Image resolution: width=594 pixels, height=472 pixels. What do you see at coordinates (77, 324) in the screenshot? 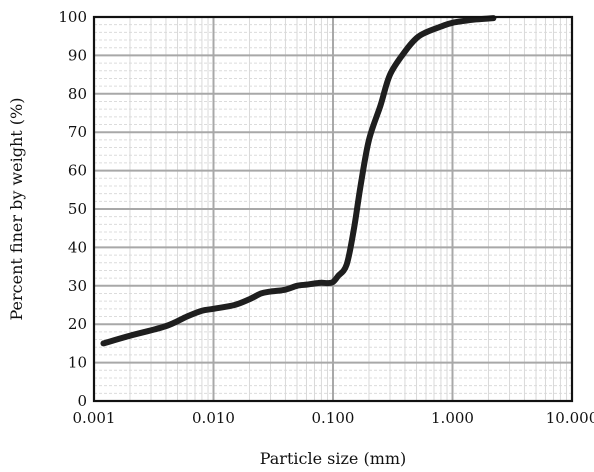
I see `y-tick-label: 20` at bounding box center [77, 324].